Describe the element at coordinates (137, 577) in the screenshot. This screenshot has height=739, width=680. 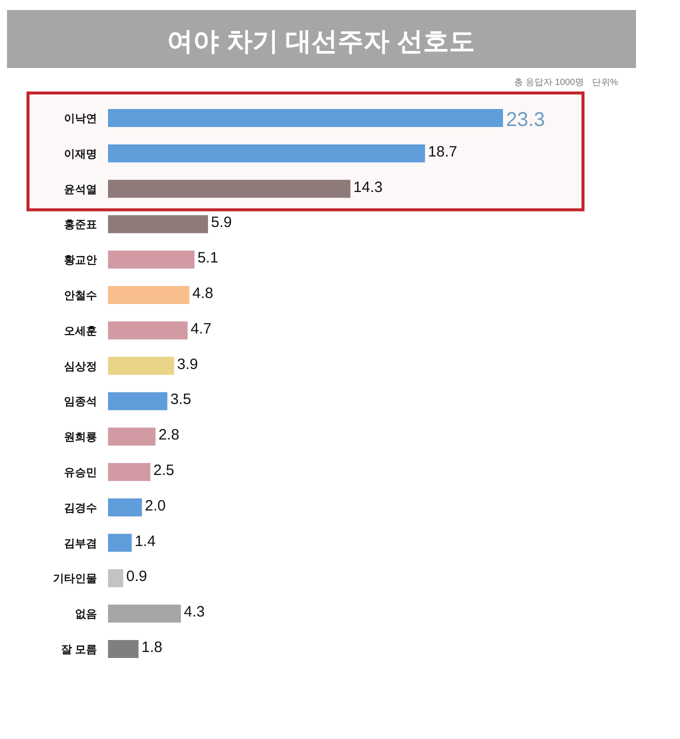
I see `data-label: 0.9` at that location.